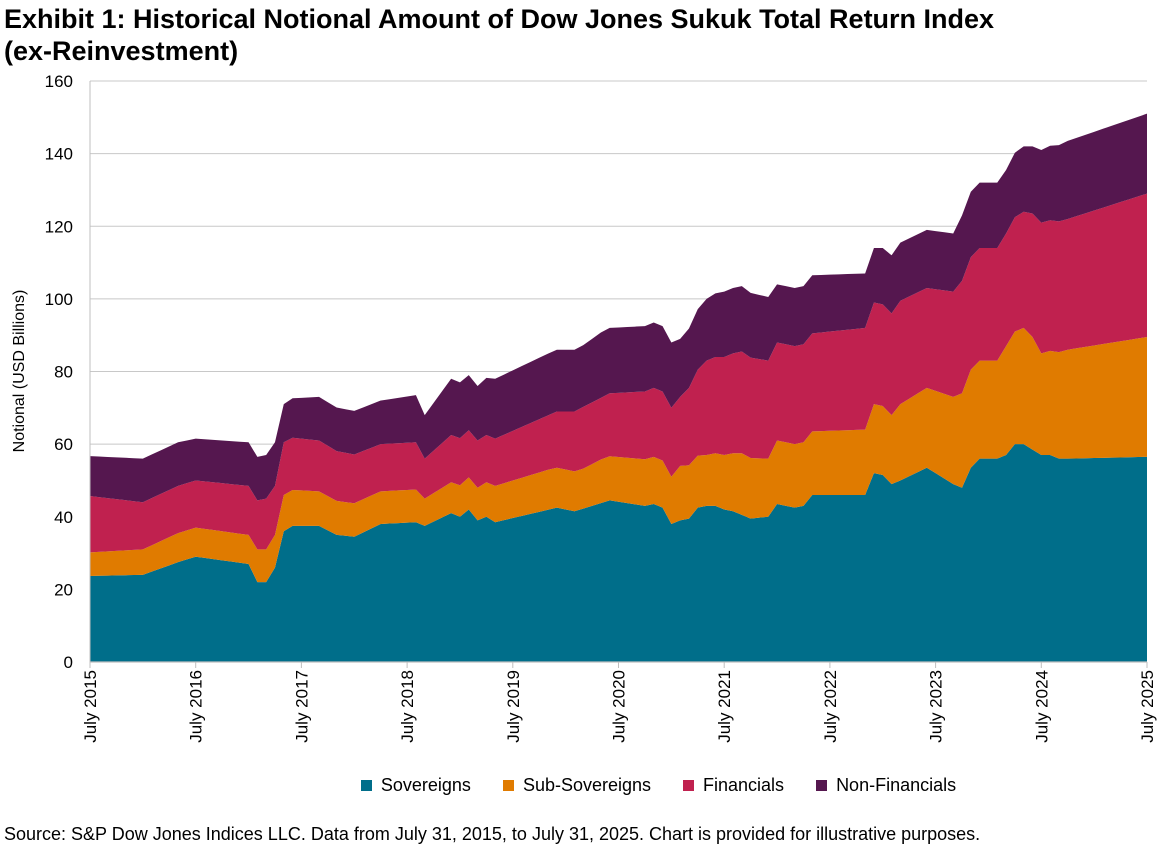  Describe the element at coordinates (121, 51) in the screenshot. I see `chart-title-line-2: (ex-Reinvestment)` at that location.